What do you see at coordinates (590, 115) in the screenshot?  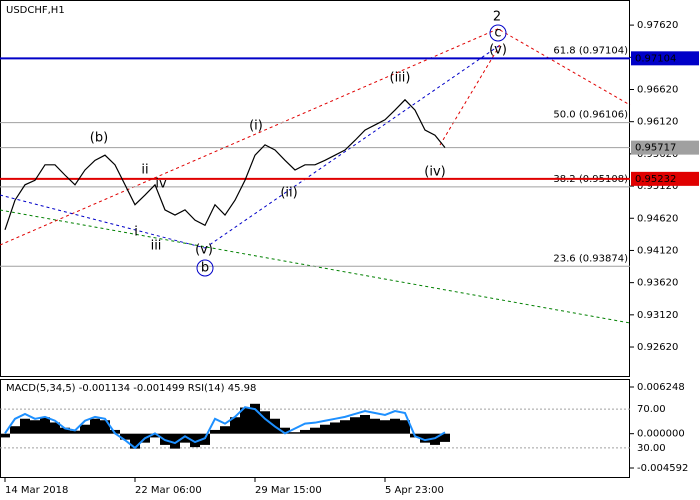 I see `fib-label: 50.0 (0.96106)` at bounding box center [590, 115].